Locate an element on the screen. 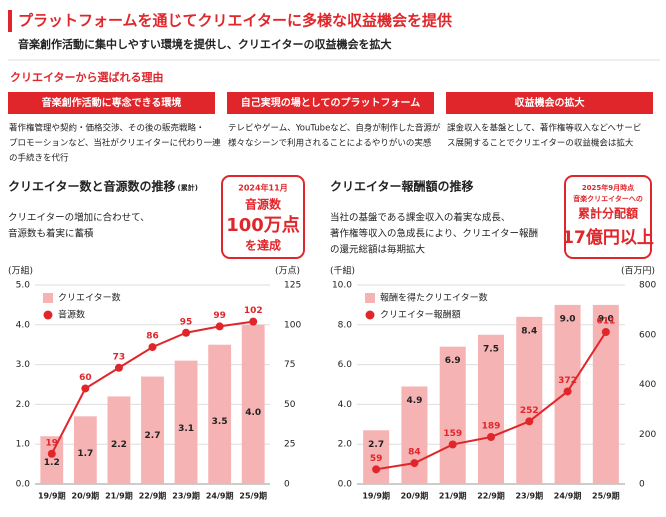  bar-label: 2.7 is located at coordinates (376, 445).